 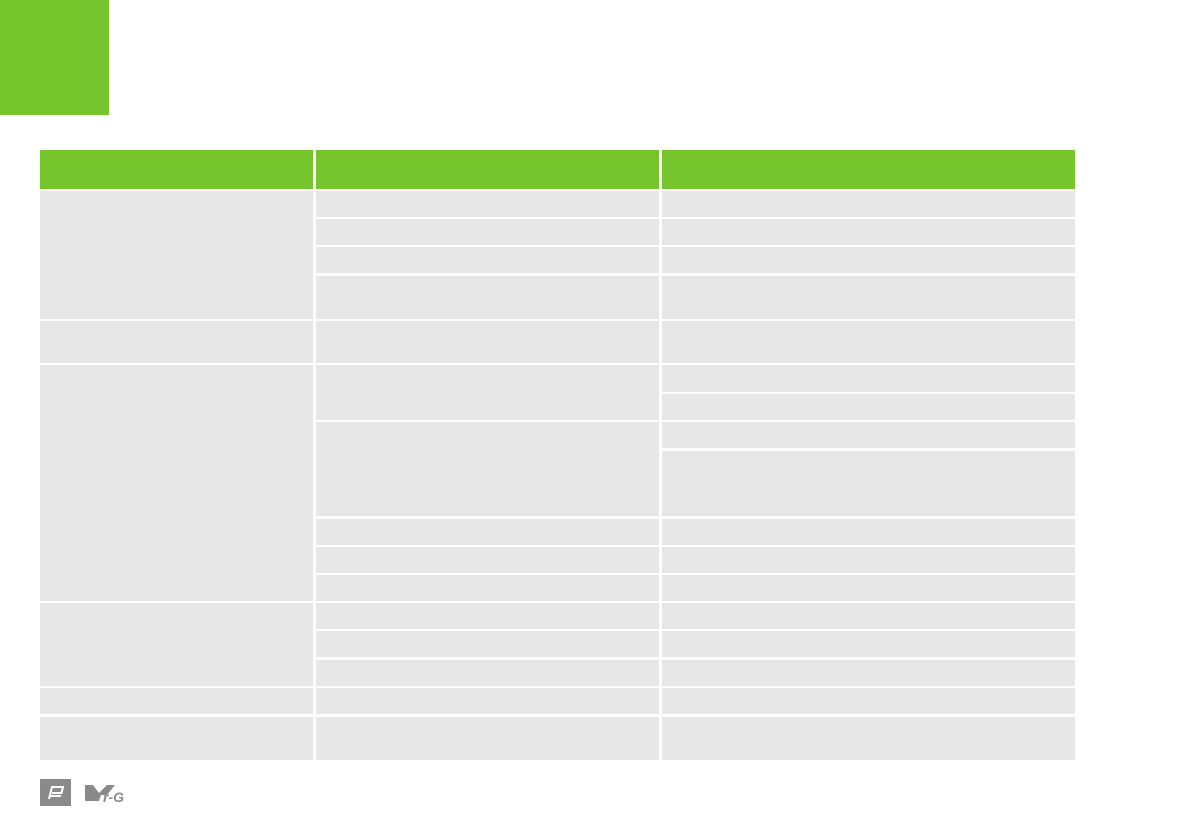 I want to click on ymg-logo-icon: r-G, so click(x=104, y=795).